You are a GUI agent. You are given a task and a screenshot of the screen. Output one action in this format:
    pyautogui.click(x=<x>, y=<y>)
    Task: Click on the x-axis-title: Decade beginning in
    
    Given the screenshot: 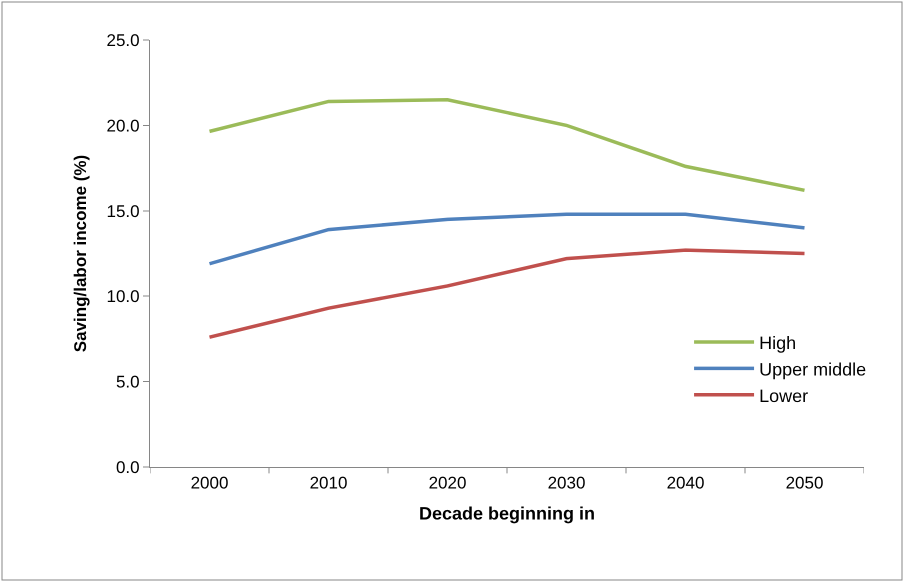 What is the action you would take?
    pyautogui.click(x=507, y=514)
    